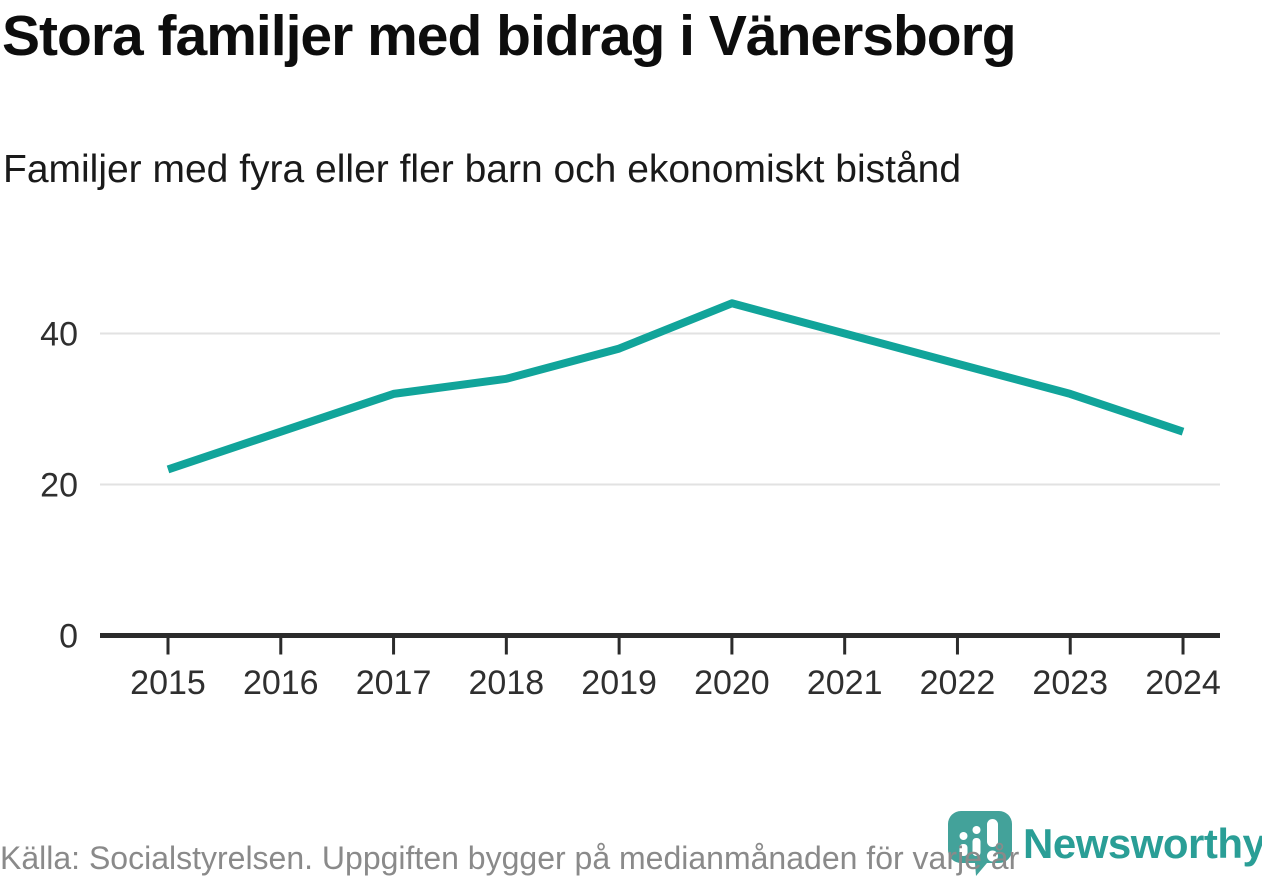 The height and width of the screenshot is (879, 1262). I want to click on x-tick-label: 2016, so click(281, 683).